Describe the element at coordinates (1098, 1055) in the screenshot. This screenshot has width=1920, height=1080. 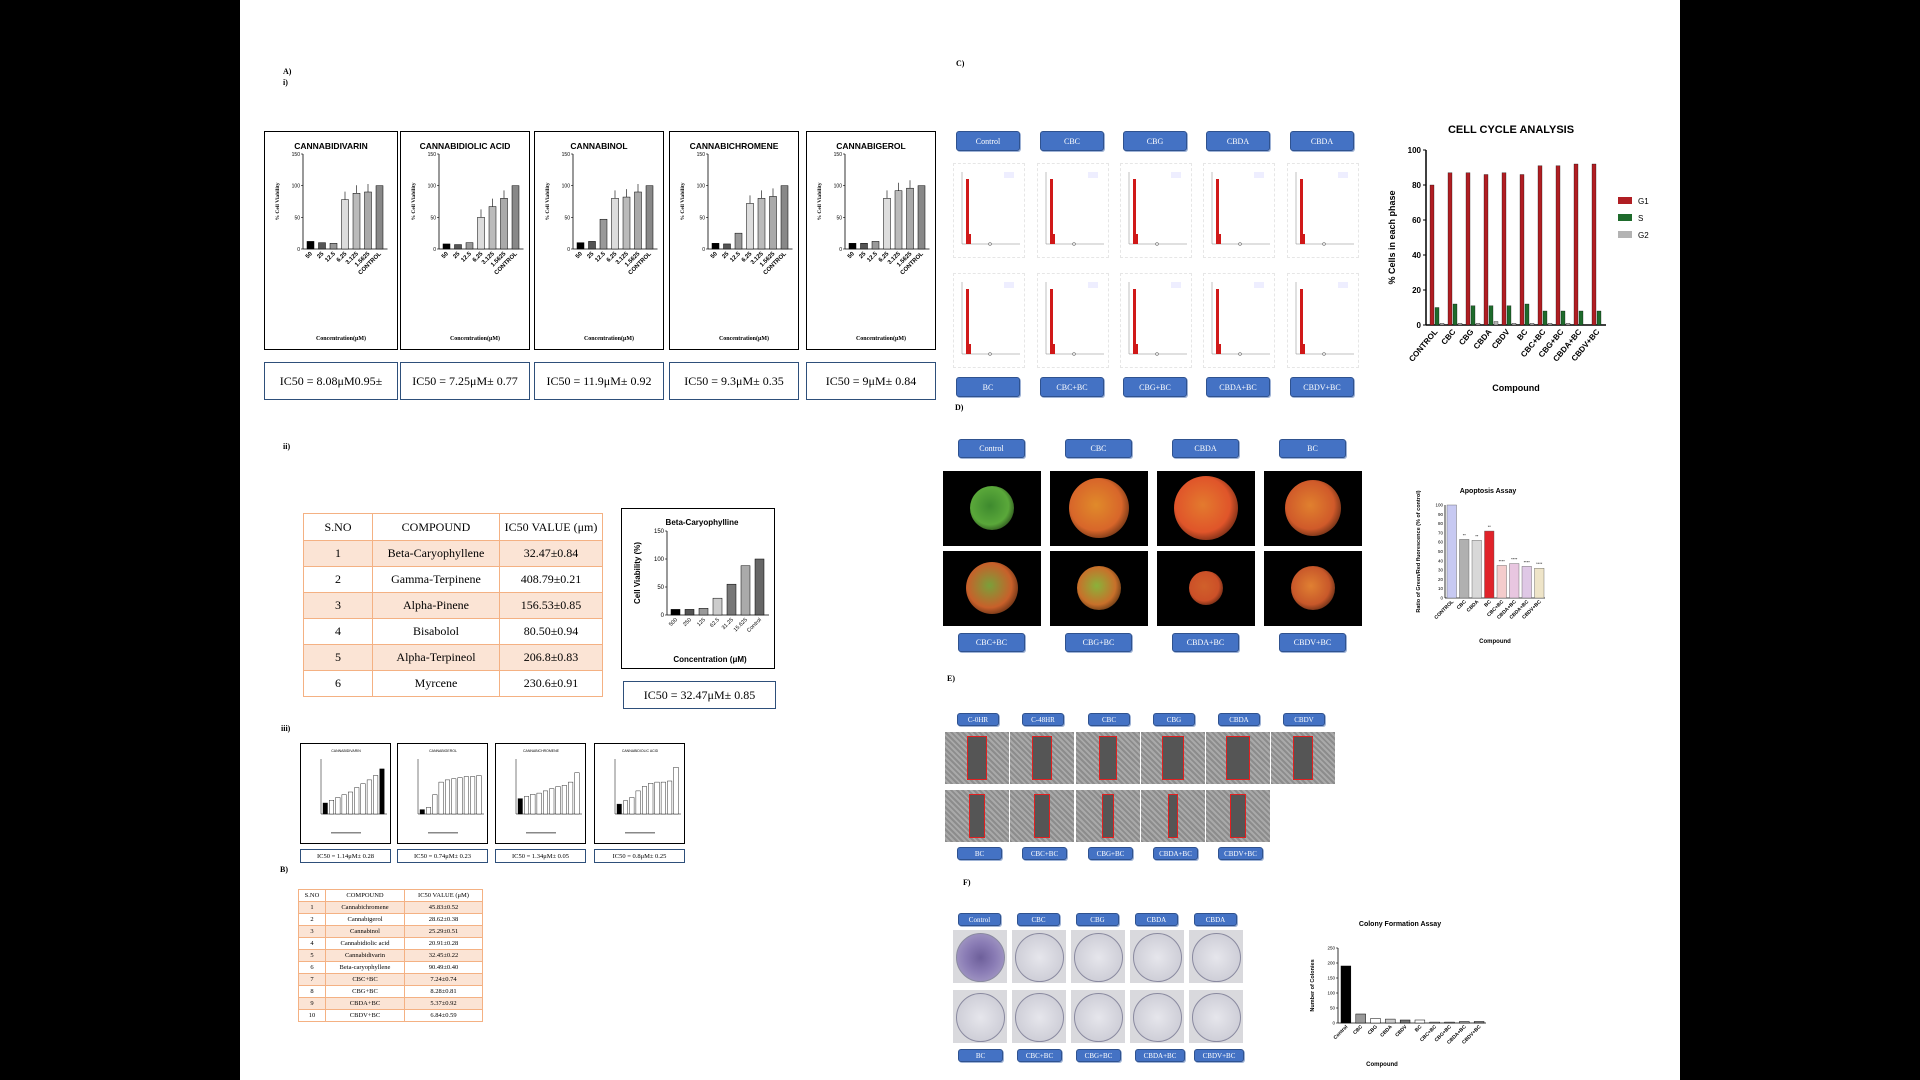
I see `colony-bottom-tag: CBG+BC` at that location.